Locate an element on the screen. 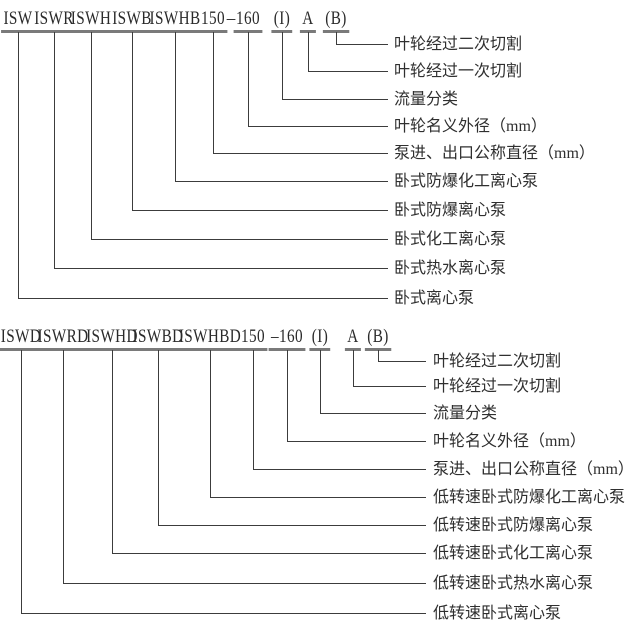 This screenshot has height=630, width=639. model-code-token: –160 is located at coordinates (287, 339).